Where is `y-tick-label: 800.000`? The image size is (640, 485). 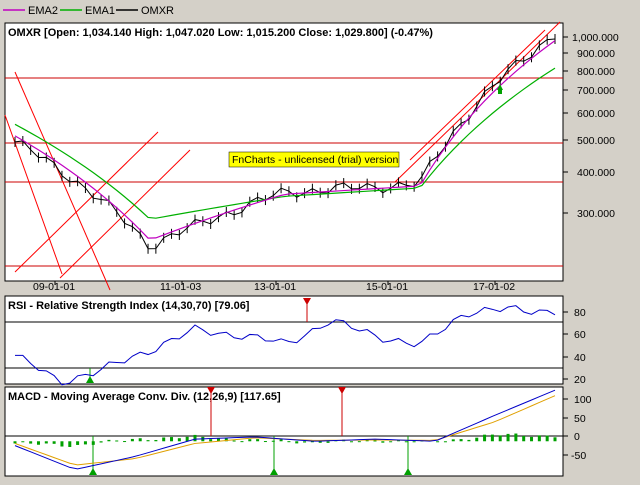 y-tick-label: 800.000 is located at coordinates (596, 72).